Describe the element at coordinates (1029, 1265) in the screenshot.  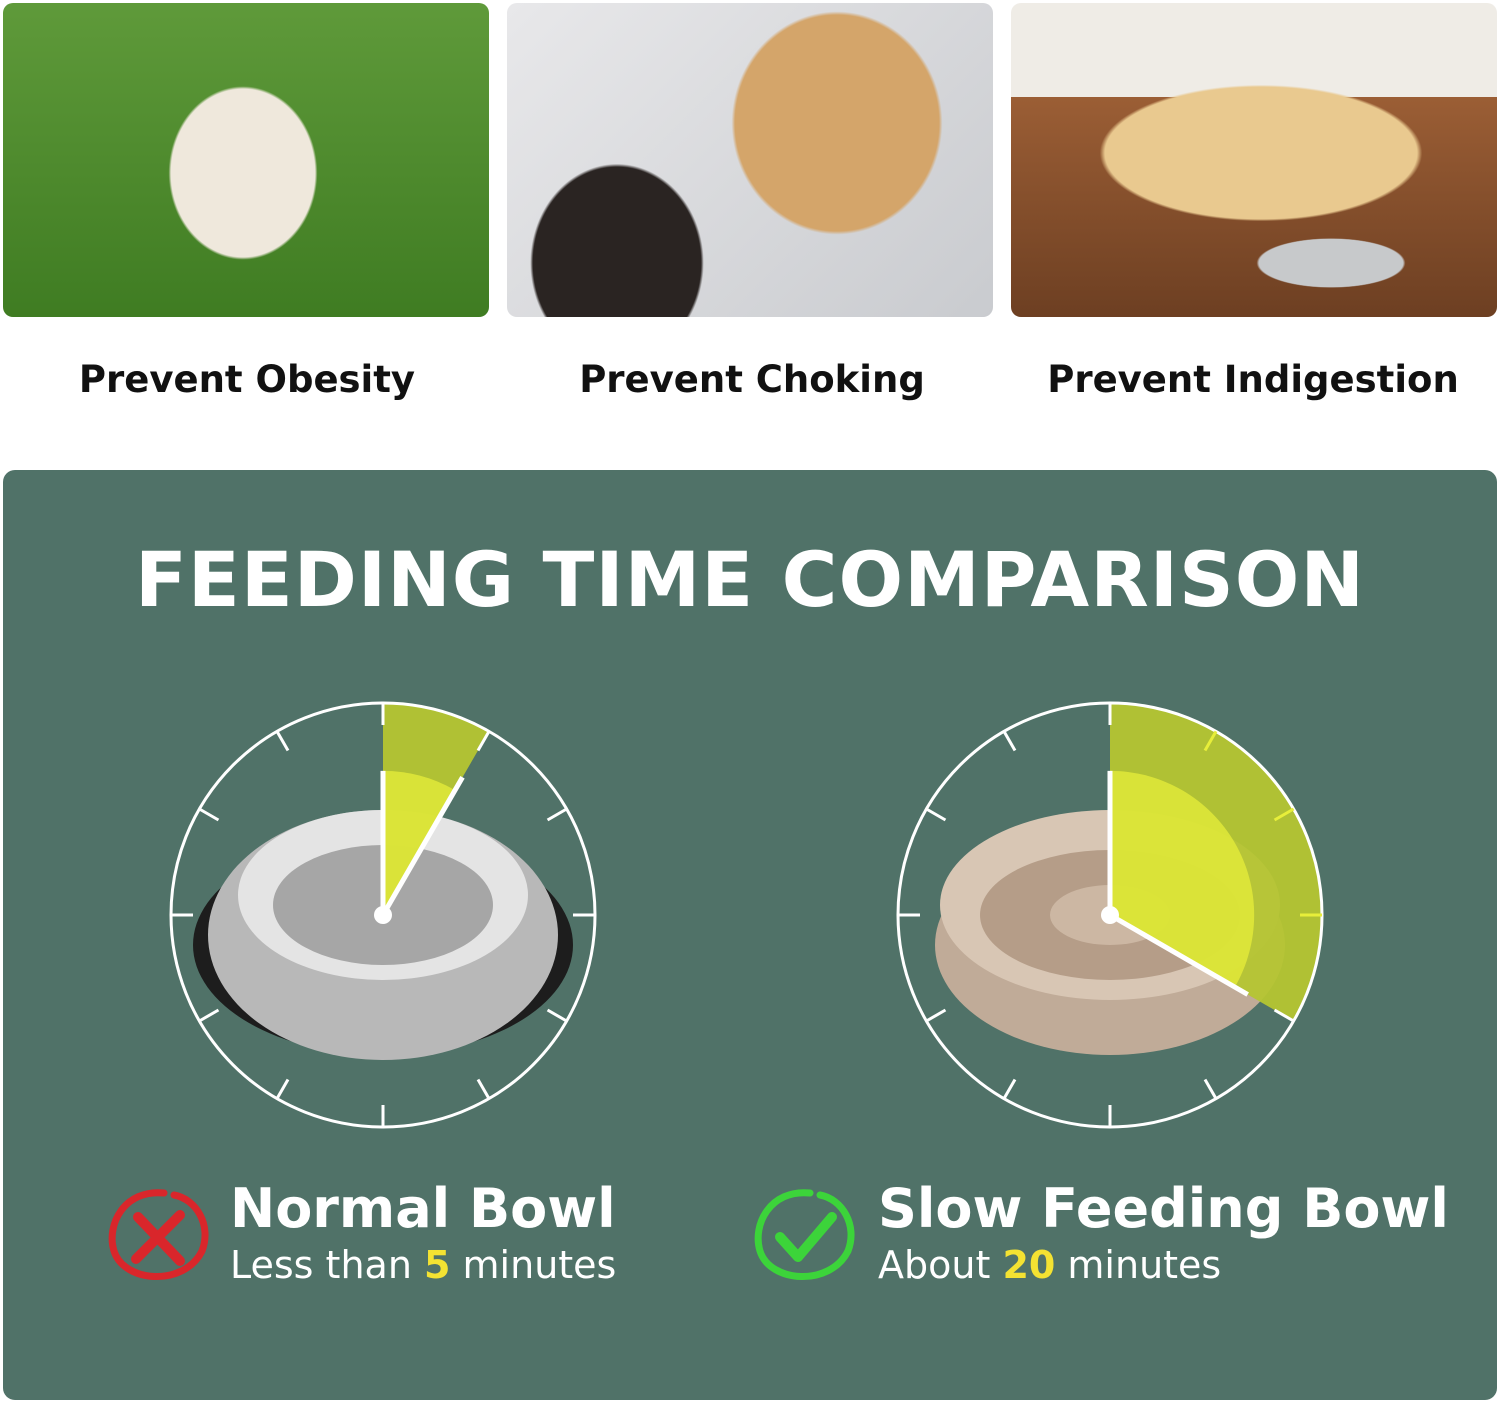
I see `time-value: 20` at that location.